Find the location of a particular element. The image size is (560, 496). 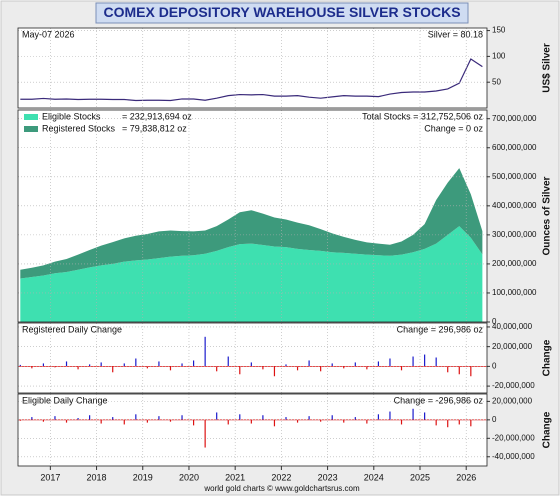

x-tick-label: 2019 is located at coordinates (143, 477).